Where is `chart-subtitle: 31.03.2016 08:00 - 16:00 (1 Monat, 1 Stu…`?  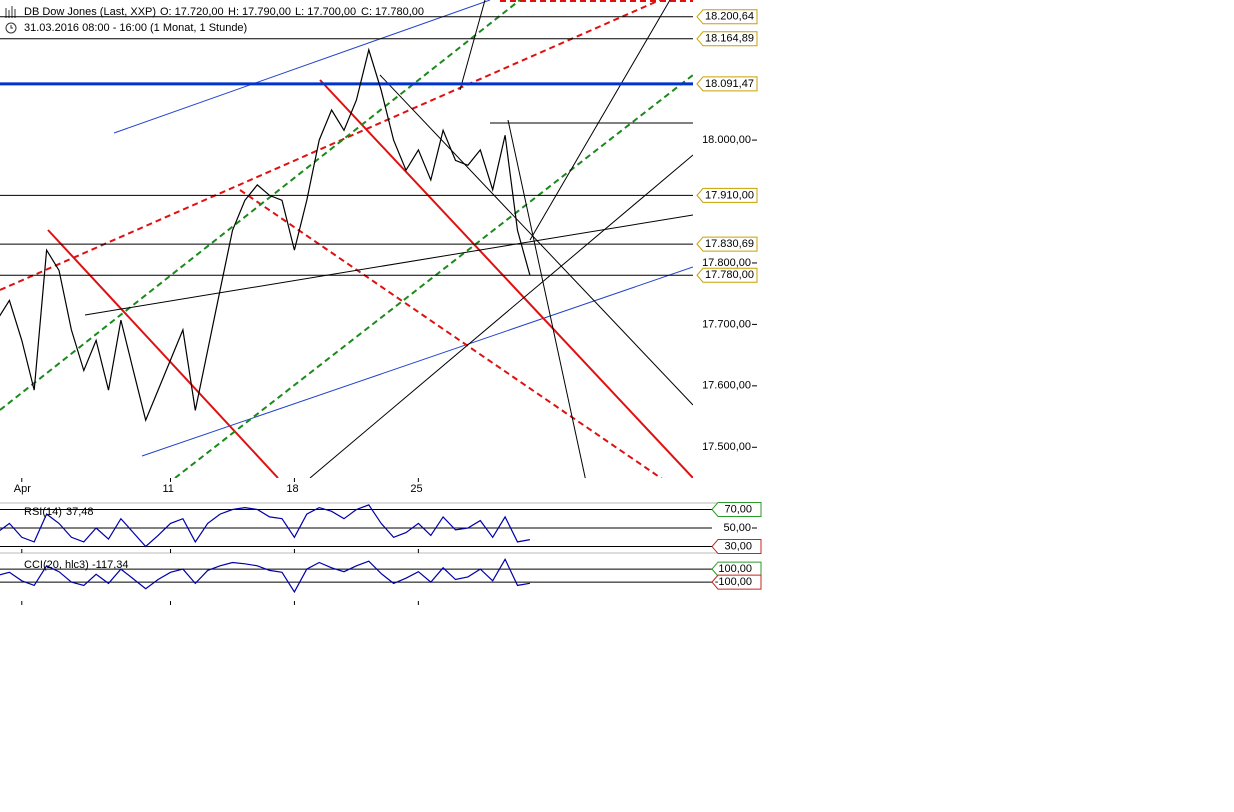
chart-subtitle: 31.03.2016 08:00 - 16:00 (1 Monat, 1 Stu… is located at coordinates (135, 28).